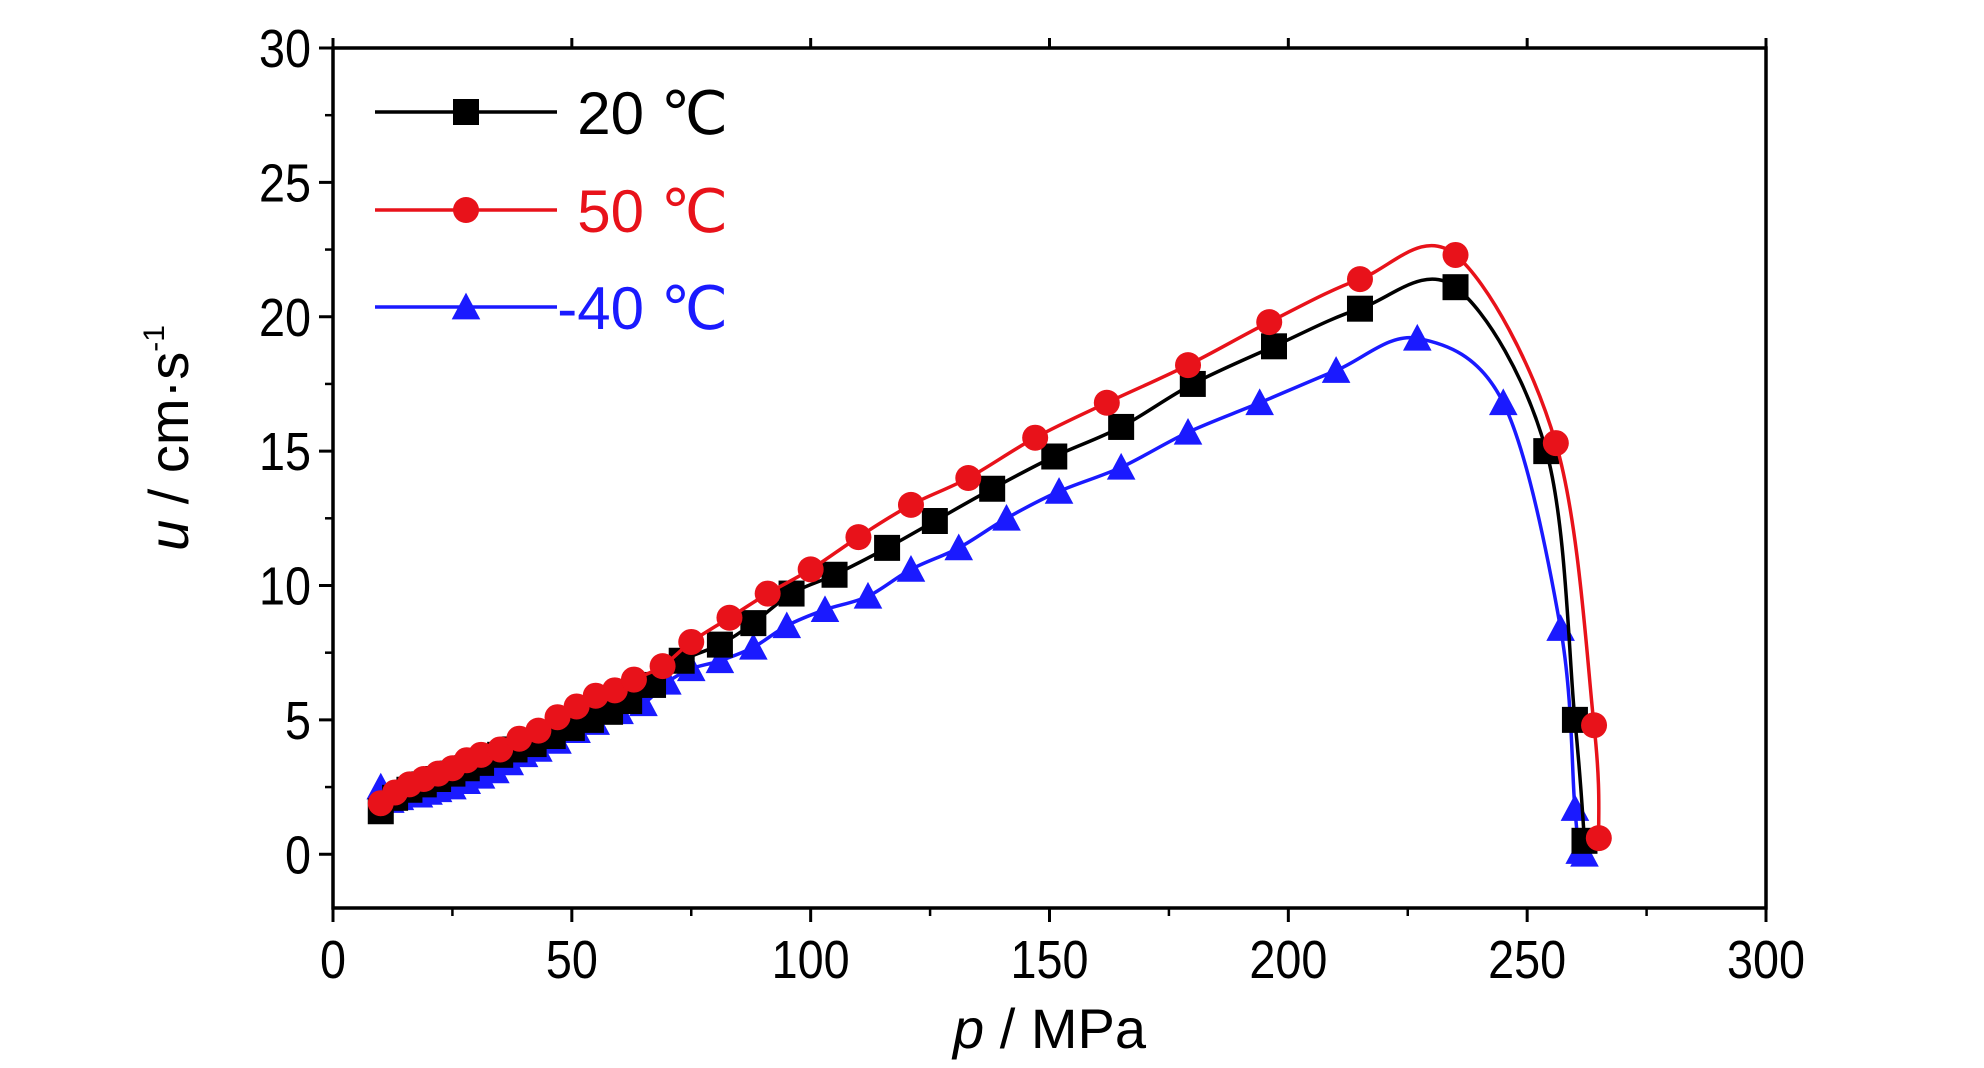 The width and height of the screenshot is (1984, 1068). Describe the element at coordinates (642, 308) in the screenshot. I see `legend-label-2: -40 ℃` at that location.